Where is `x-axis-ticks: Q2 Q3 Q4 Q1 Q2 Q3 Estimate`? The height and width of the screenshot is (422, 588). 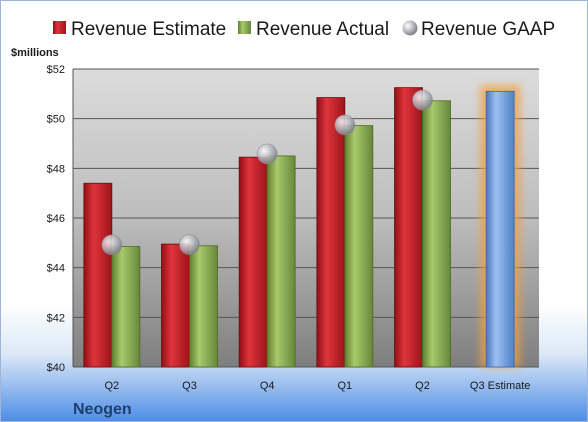 x-axis-ticks: Q2 Q3 Q4 Q1 Q2 Q3 Estimate is located at coordinates (317, 386).